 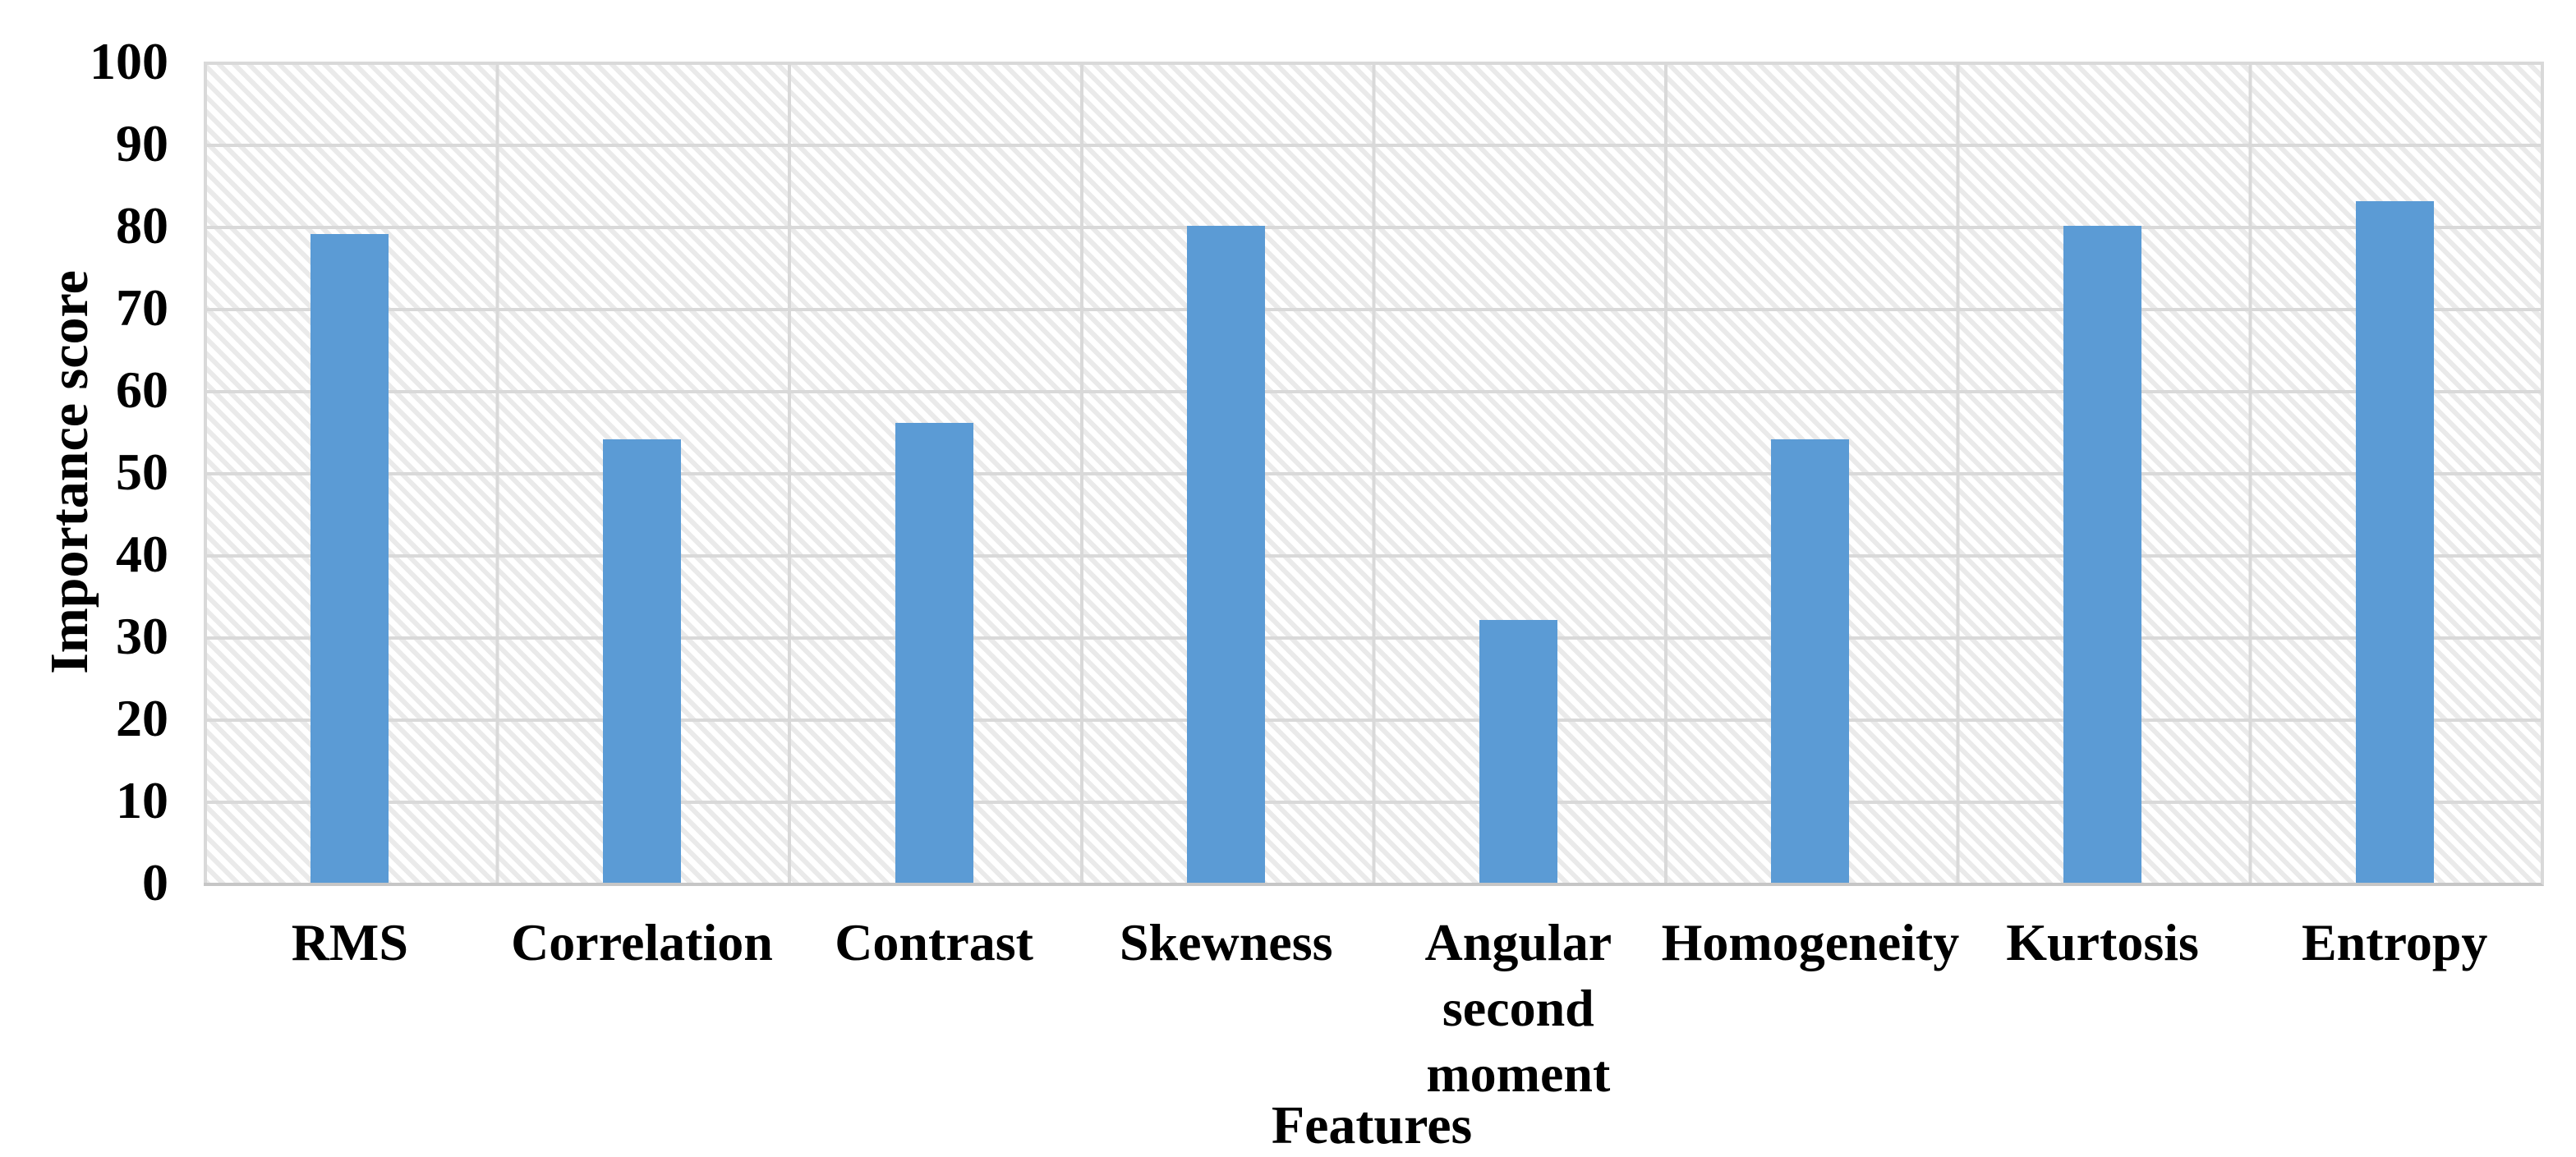 What do you see at coordinates (1811, 942) in the screenshot?
I see `x-label-homogeneity: Homogeneity` at bounding box center [1811, 942].